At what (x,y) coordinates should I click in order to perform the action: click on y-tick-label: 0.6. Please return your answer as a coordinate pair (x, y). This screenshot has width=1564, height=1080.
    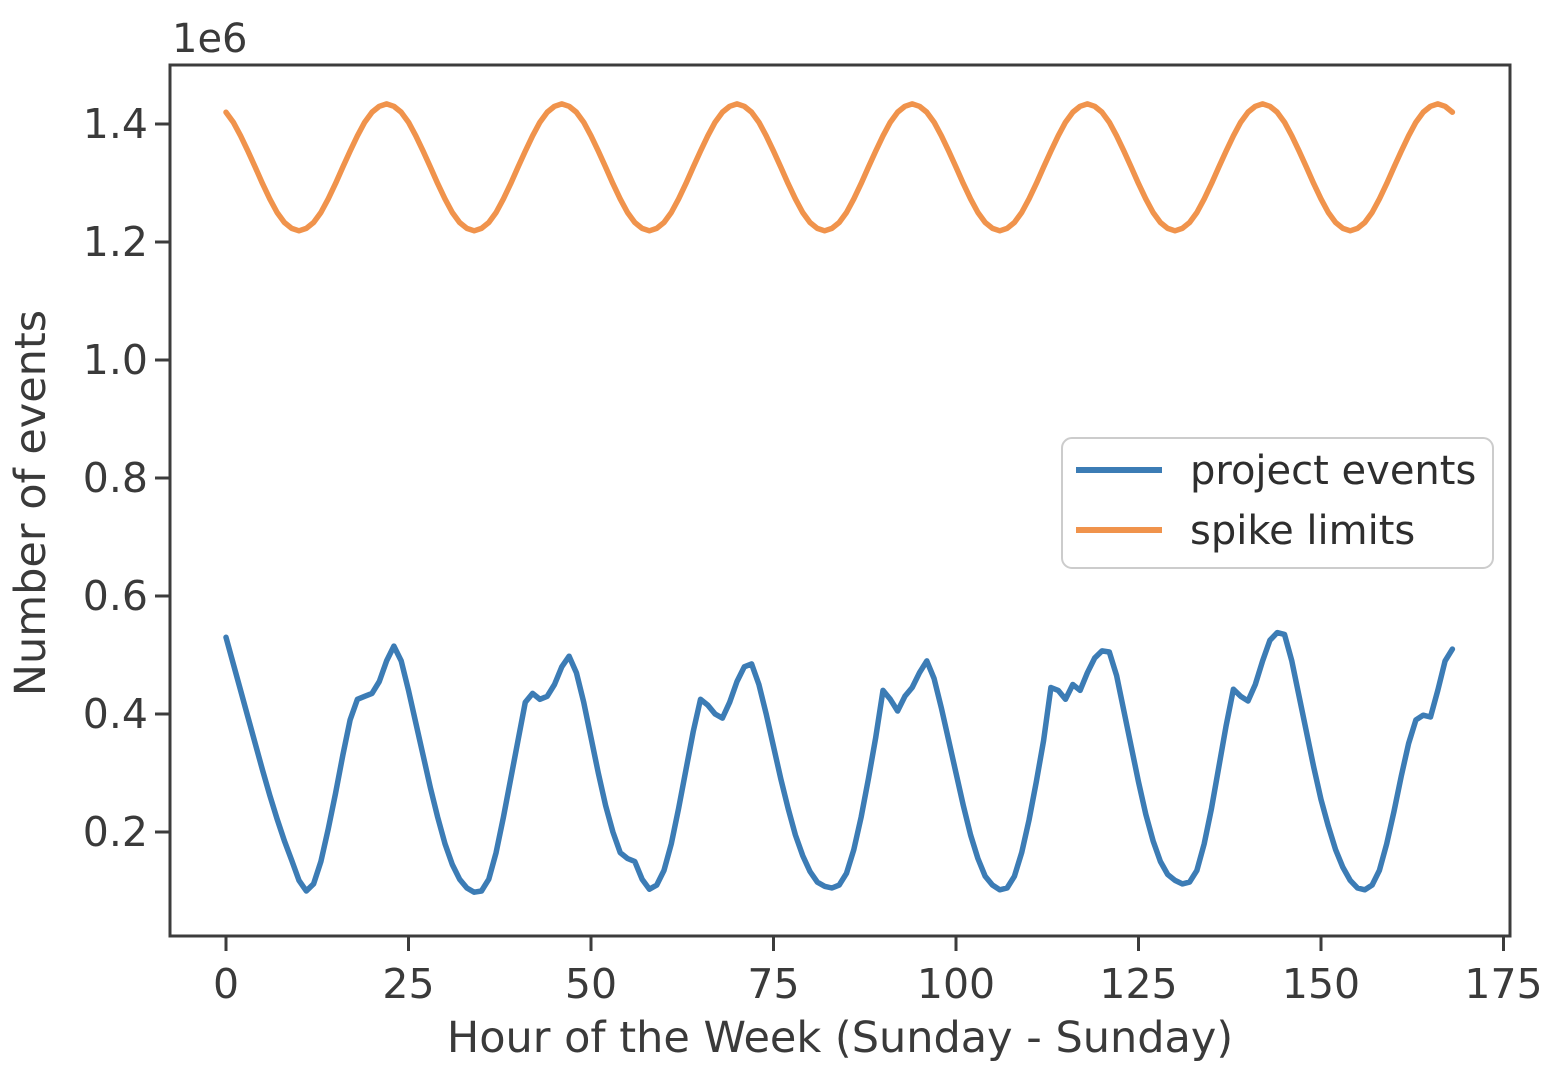
    Looking at the image, I should click on (115, 596).